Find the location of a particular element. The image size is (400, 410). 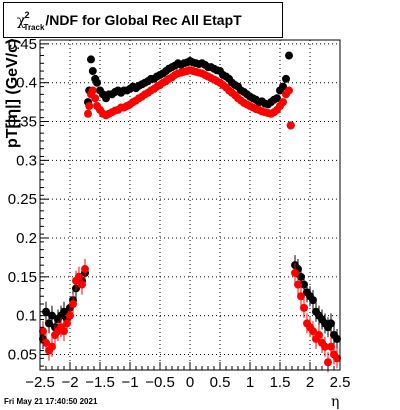

y-tick-label: 0.45 is located at coordinates (22, 44).